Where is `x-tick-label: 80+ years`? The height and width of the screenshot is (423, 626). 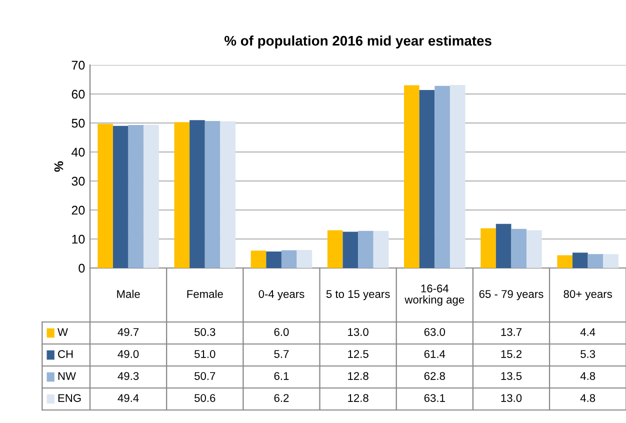
x-tick-label: 80+ years is located at coordinates (588, 295).